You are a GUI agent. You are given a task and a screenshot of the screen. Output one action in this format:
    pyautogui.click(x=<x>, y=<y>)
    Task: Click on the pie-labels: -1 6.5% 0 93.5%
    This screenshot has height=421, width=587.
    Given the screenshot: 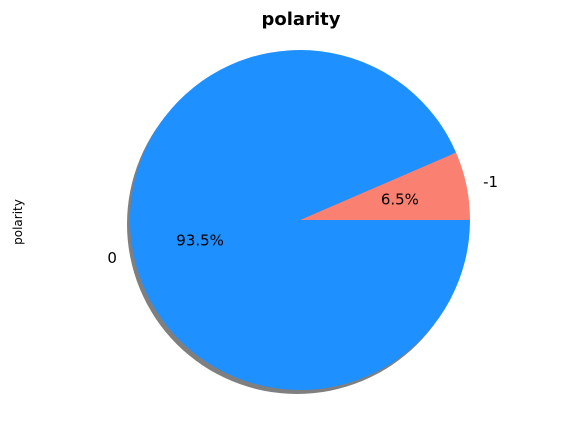 What is the action you would take?
    pyautogui.click(x=302, y=220)
    